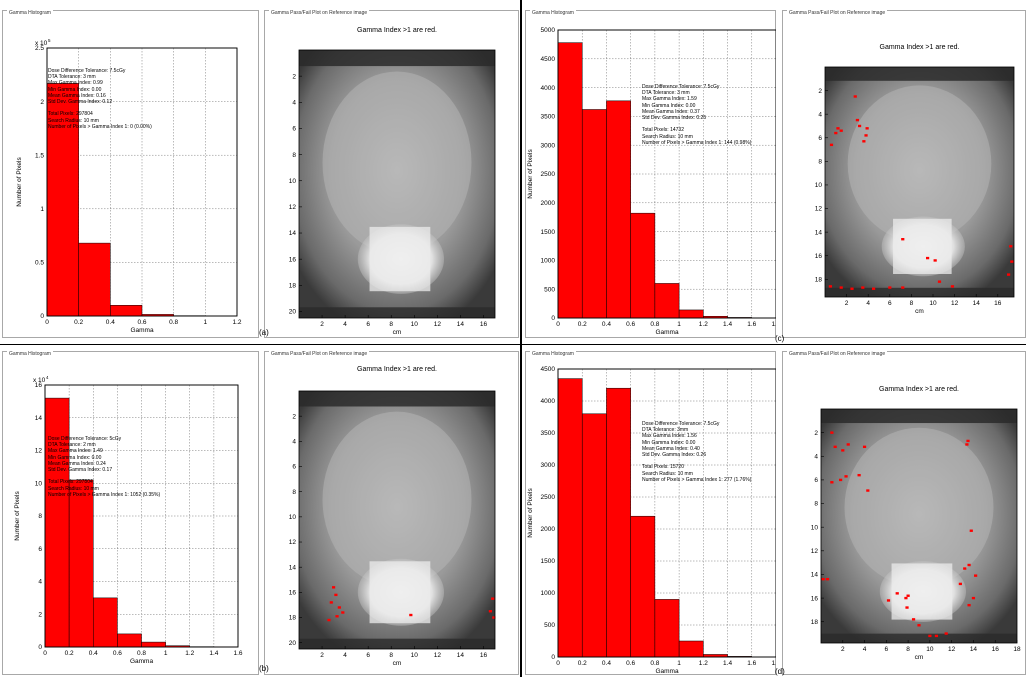 The width and height of the screenshot is (1026, 677). I want to click on y-tick-label: 4000, so click(548, 401).